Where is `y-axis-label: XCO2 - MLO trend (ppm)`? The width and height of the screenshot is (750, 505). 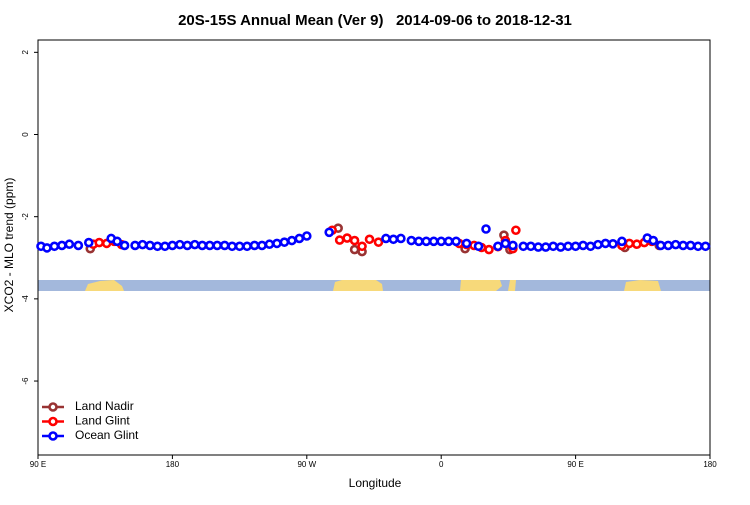
y-axis-label: XCO2 - MLO trend (ppm) is located at coordinates (9, 245).